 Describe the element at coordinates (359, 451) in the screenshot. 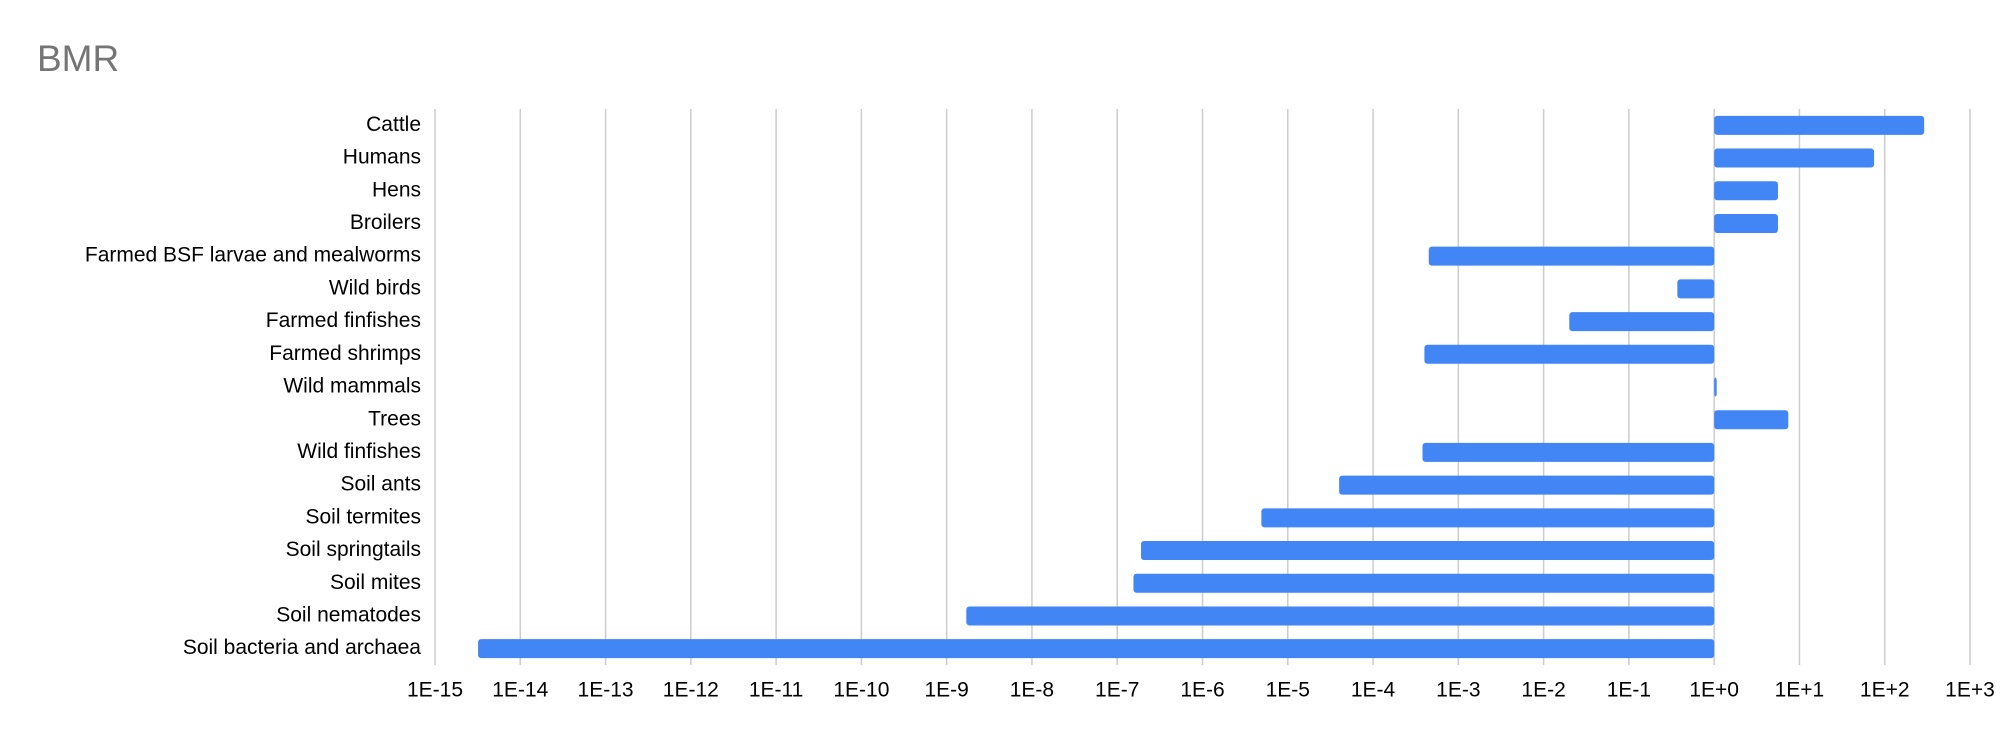

I see `y-tick-label: Wild finfishes` at that location.